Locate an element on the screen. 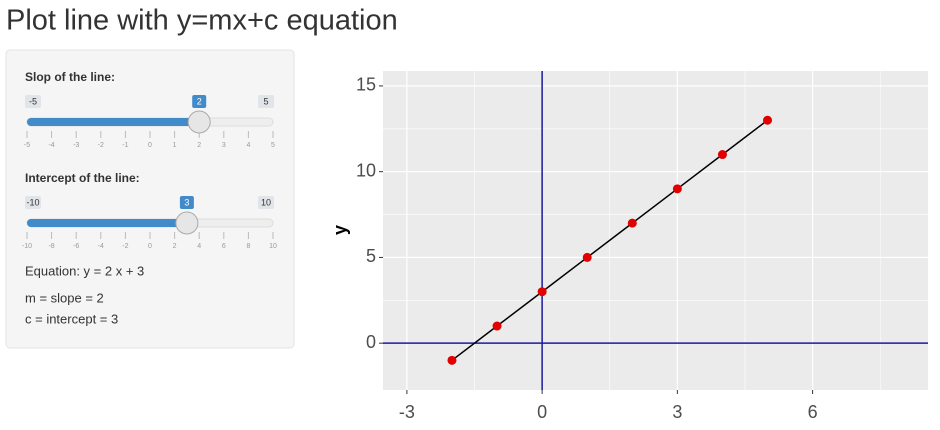 The height and width of the screenshot is (430, 940). slider-tick-label: 6 is located at coordinates (224, 246).